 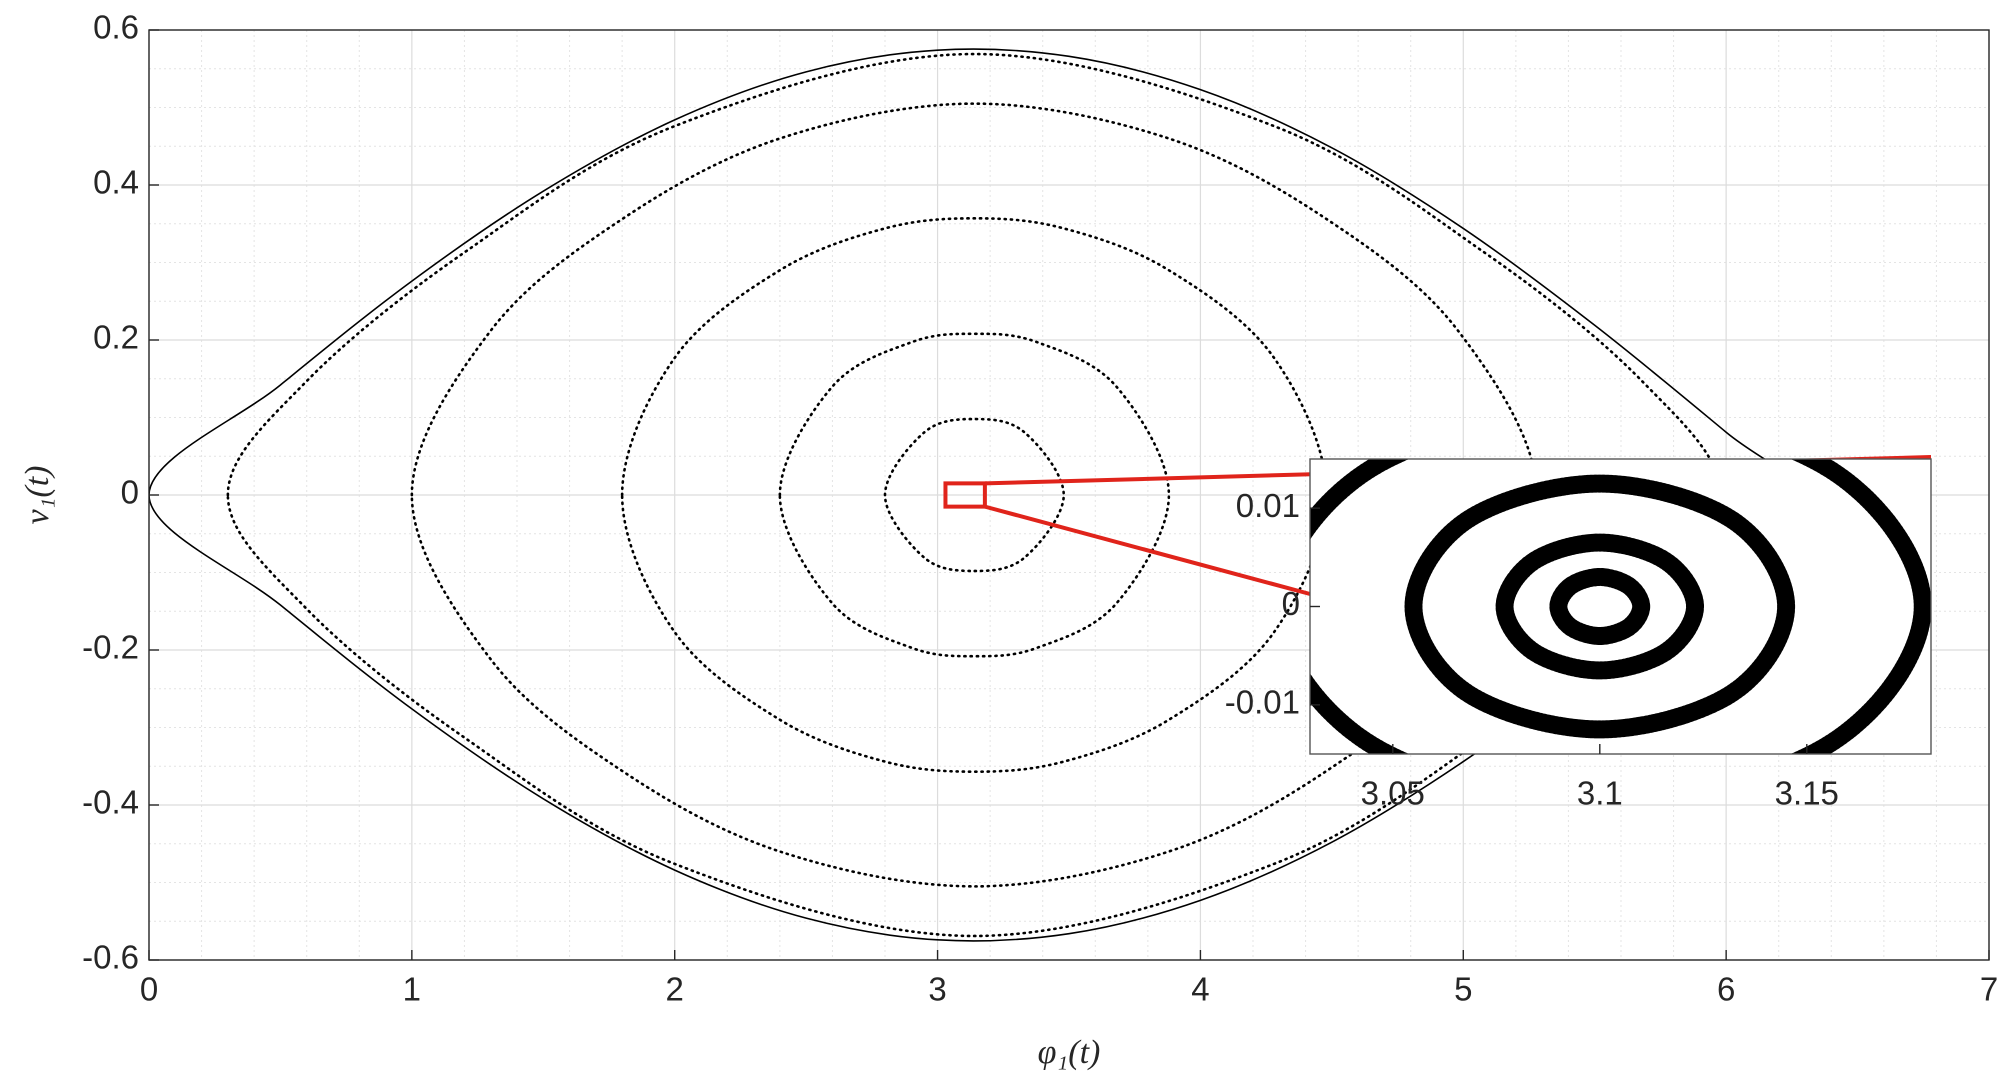 What do you see at coordinates (1069, 1052) in the screenshot?
I see `x-axis-label: φ₁(t)` at bounding box center [1069, 1052].